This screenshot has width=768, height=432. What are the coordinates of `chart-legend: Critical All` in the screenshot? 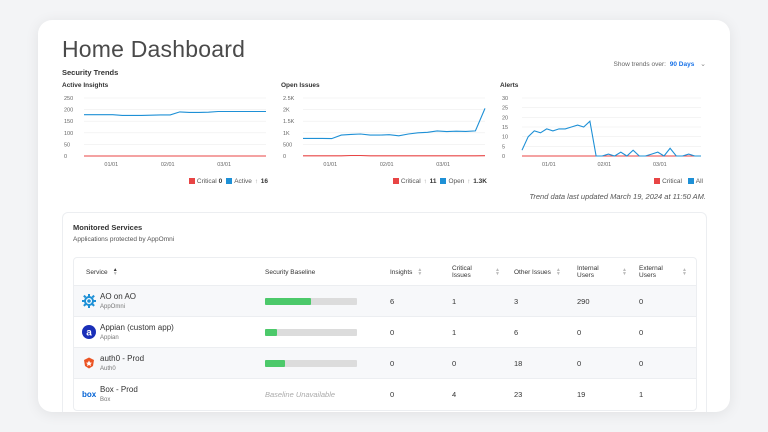 It's located at (680, 181).